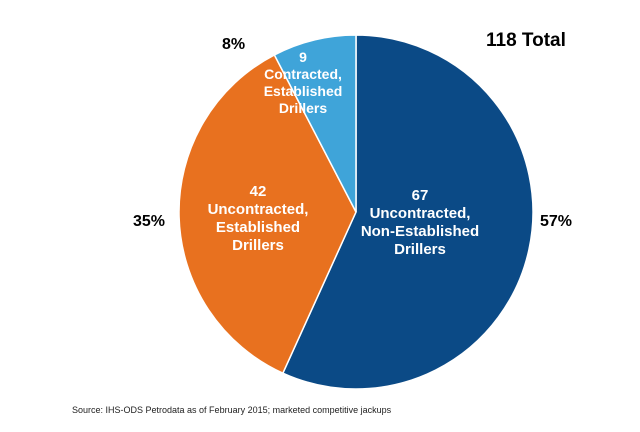 This screenshot has height=432, width=640. What do you see at coordinates (420, 195) in the screenshot?
I see `slice-value-label: 67` at bounding box center [420, 195].